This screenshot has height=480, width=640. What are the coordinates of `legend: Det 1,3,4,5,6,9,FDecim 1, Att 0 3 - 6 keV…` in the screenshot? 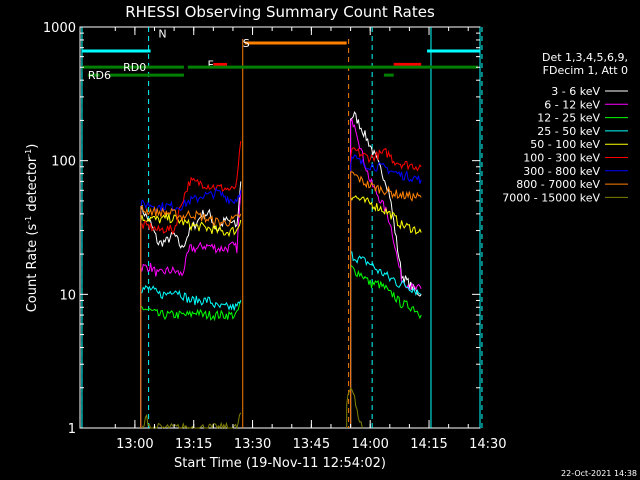 It's located at (565, 127).